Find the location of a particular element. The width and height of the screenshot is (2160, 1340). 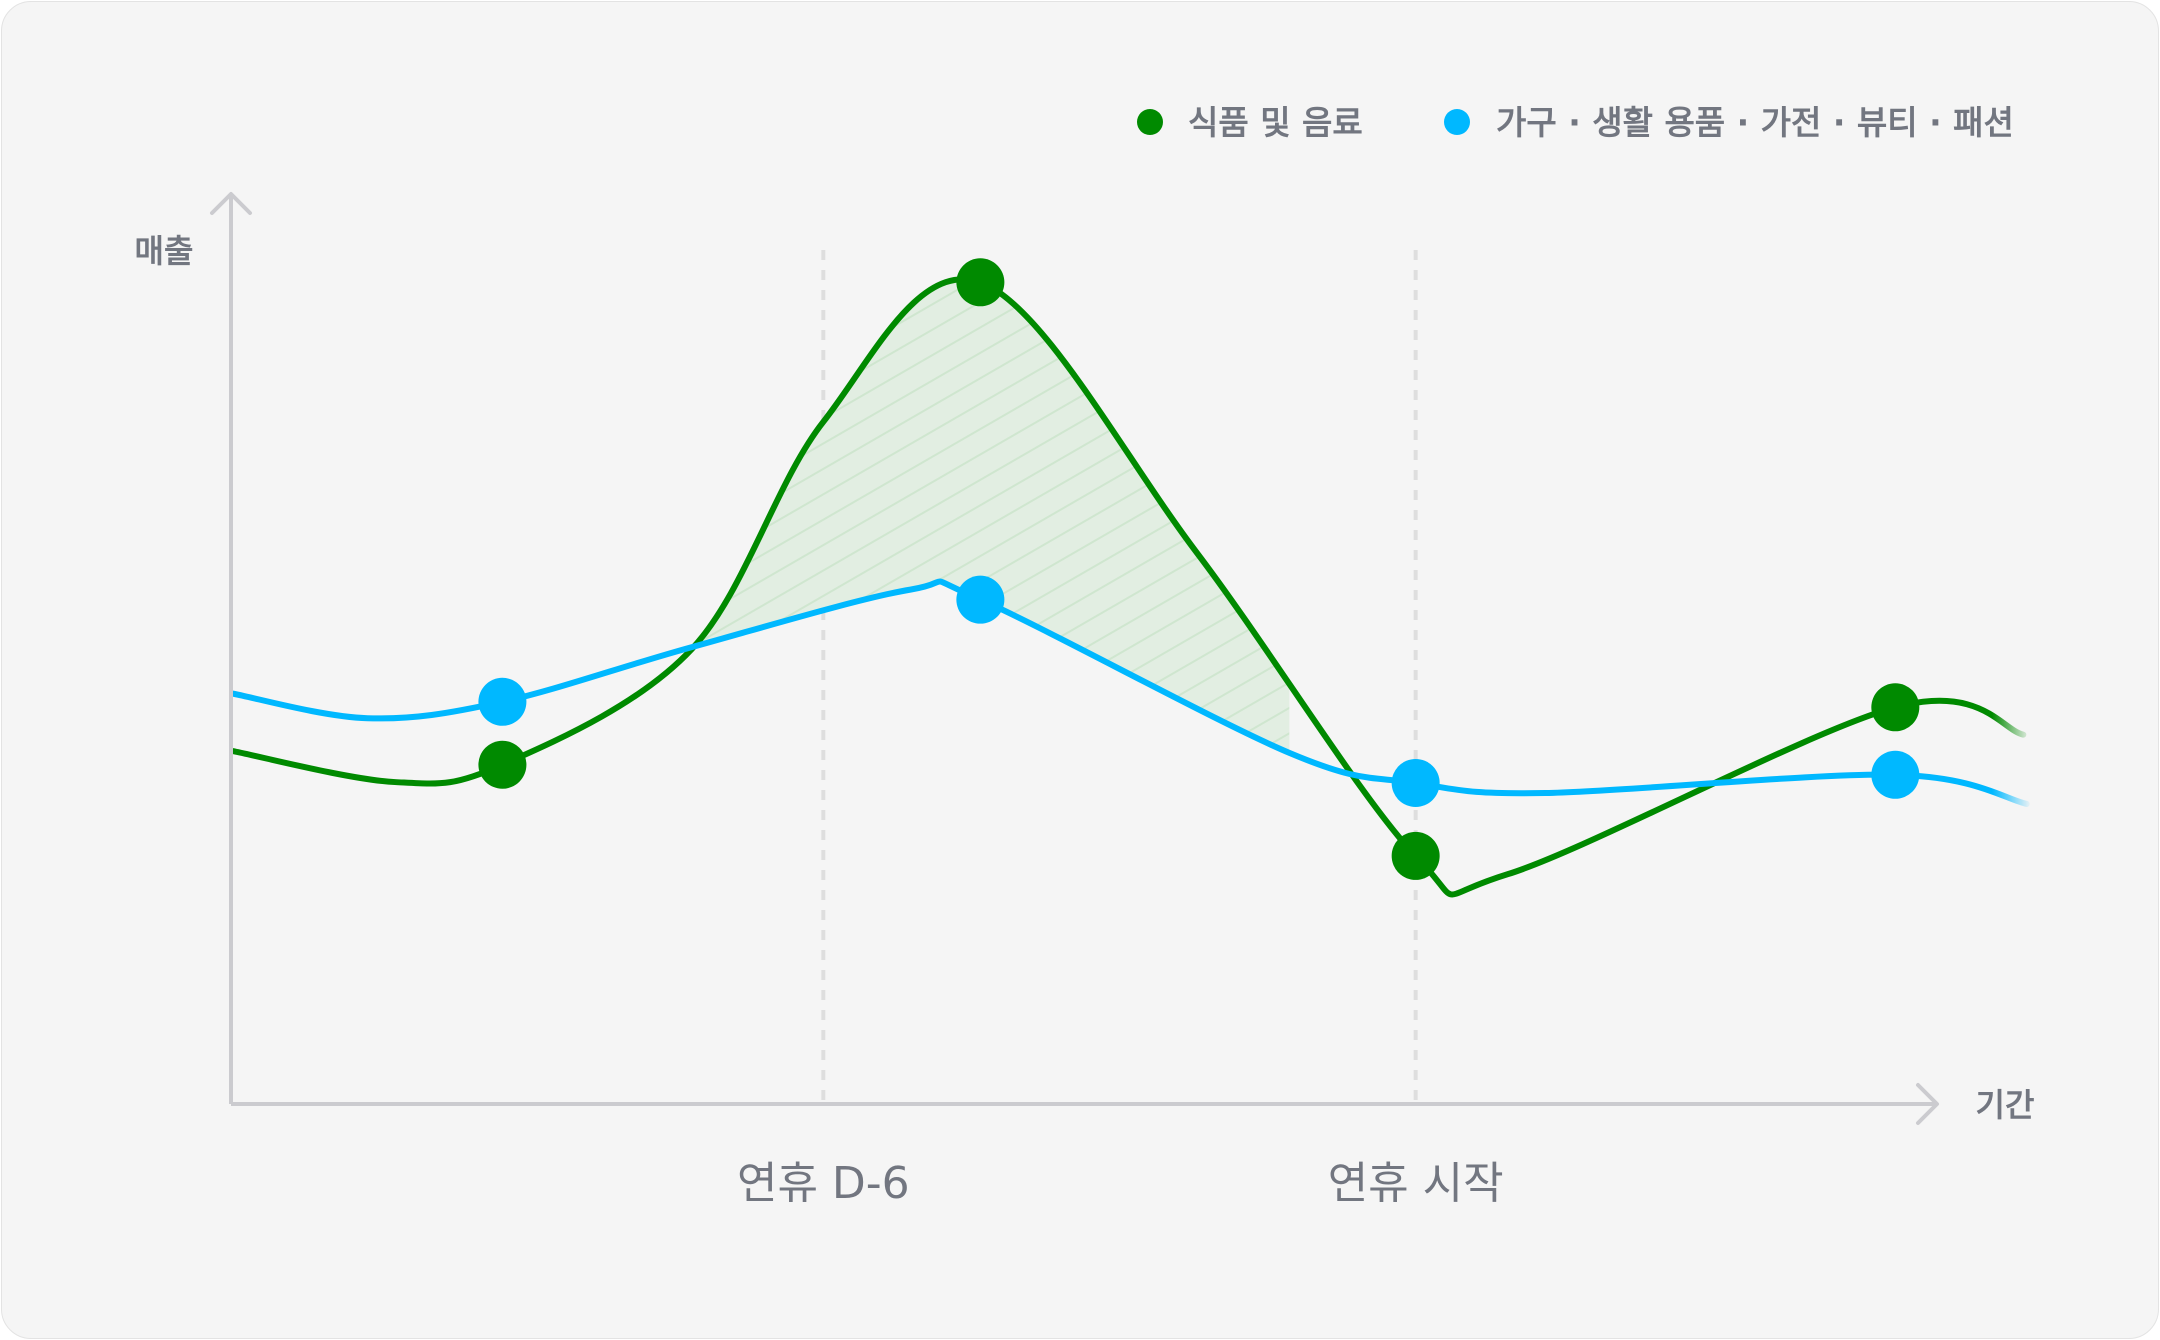

y-axis-arrow-icon is located at coordinates (231, 203).